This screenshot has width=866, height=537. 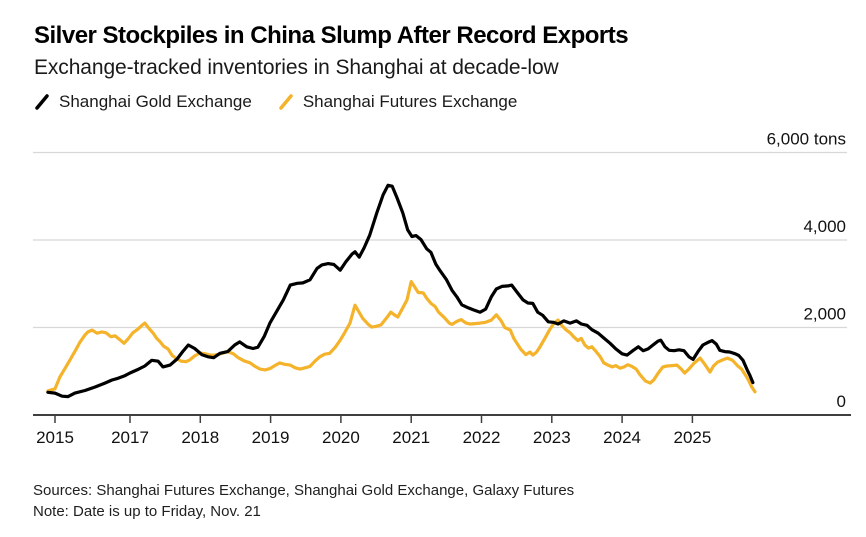 What do you see at coordinates (130, 437) in the screenshot?
I see `x-tick-label: 2017` at bounding box center [130, 437].